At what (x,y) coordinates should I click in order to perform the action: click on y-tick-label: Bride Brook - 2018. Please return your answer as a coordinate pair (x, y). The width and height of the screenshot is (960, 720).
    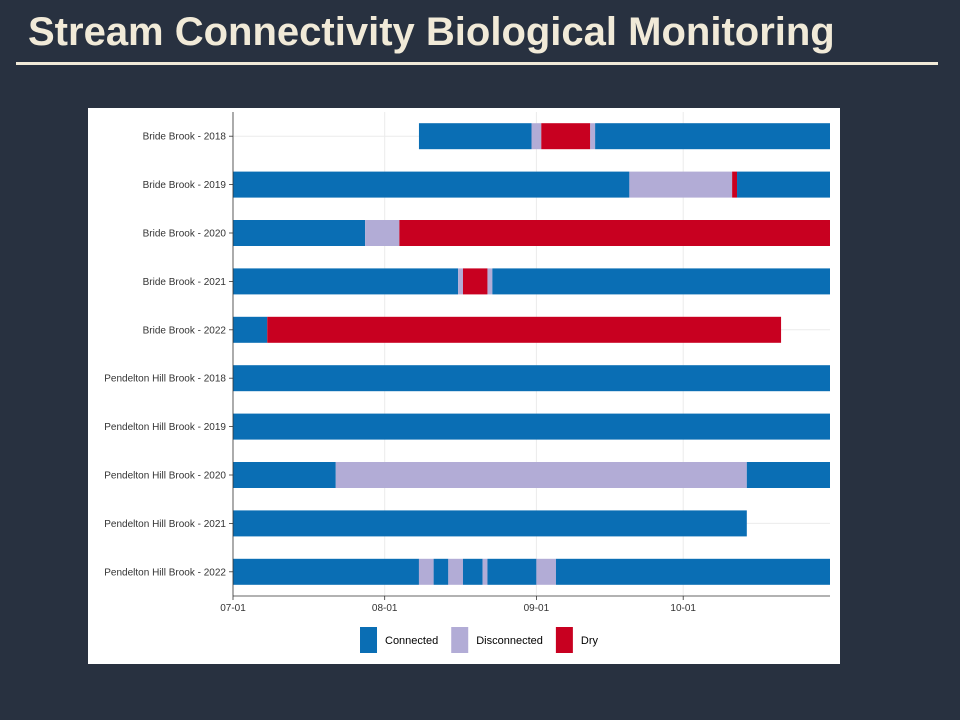
    Looking at the image, I should click on (185, 137).